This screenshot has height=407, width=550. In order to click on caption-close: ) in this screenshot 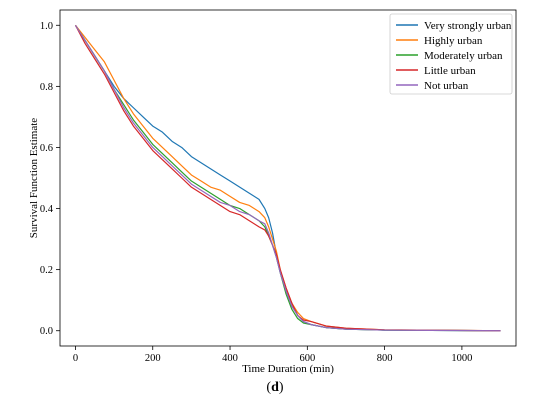, I will do `click(281, 387)`.